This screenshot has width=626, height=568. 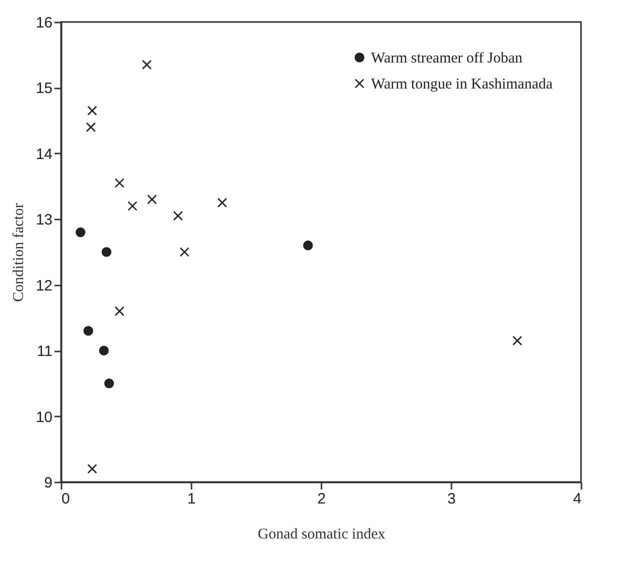 What do you see at coordinates (66, 499) in the screenshot?
I see `x-tick-label: 0` at bounding box center [66, 499].